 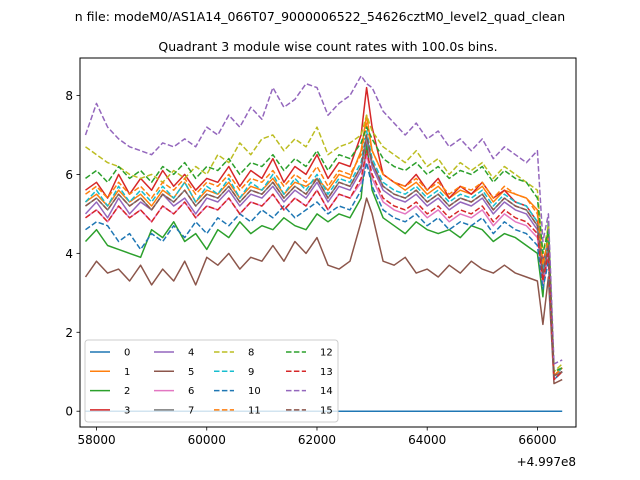 I want to click on legend-box, so click(x=211, y=381).